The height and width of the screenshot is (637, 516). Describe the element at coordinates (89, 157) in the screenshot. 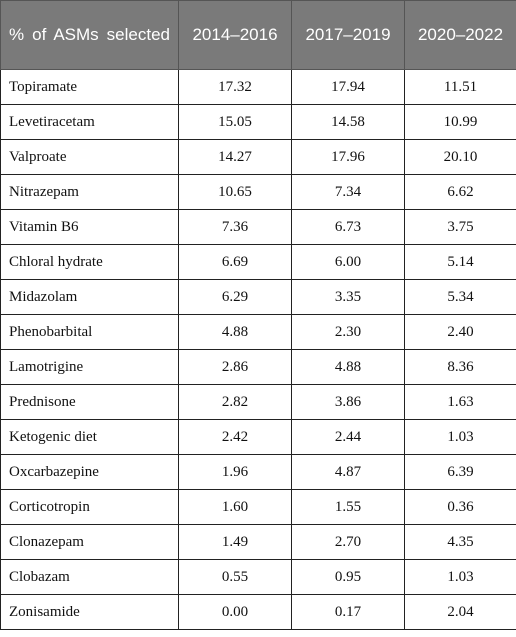

I see `asm-name-cell: Valproate` at that location.